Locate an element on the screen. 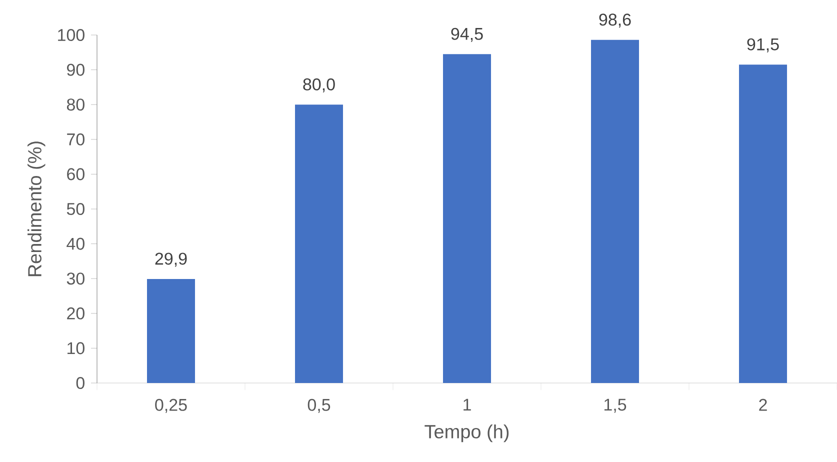 This screenshot has width=837, height=462. y-tick-label: 80 is located at coordinates (75, 104).